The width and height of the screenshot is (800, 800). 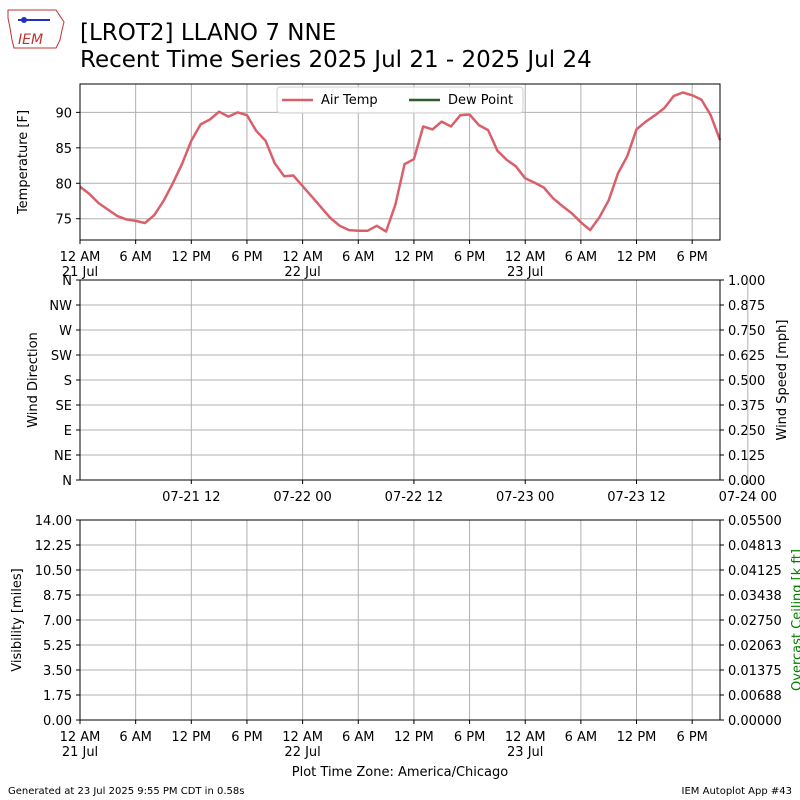 I want to click on legend-box, so click(x=400, y=100).